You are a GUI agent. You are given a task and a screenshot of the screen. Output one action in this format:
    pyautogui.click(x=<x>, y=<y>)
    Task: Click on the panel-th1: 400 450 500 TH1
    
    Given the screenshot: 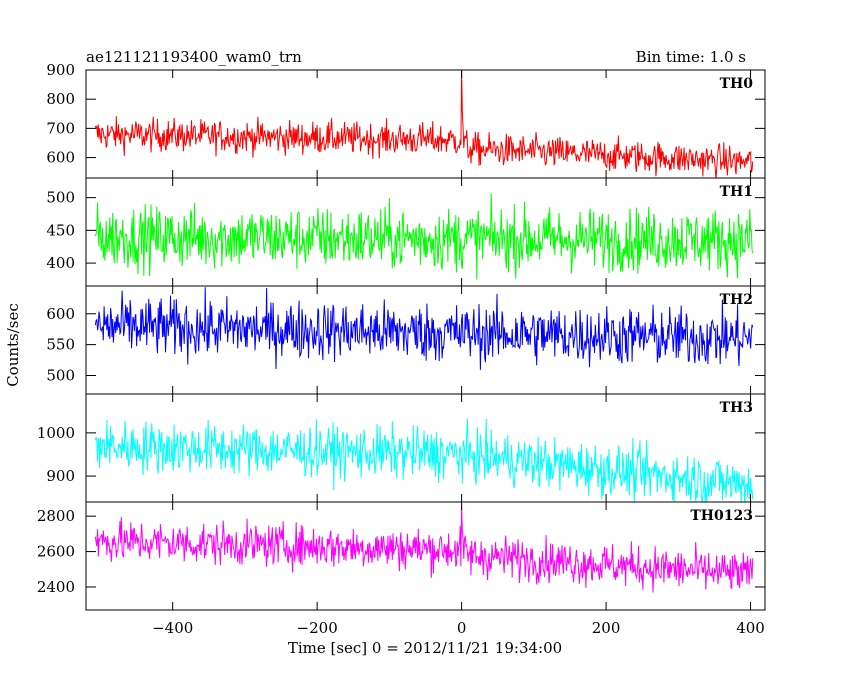 What is the action you would take?
    pyautogui.click(x=406, y=232)
    